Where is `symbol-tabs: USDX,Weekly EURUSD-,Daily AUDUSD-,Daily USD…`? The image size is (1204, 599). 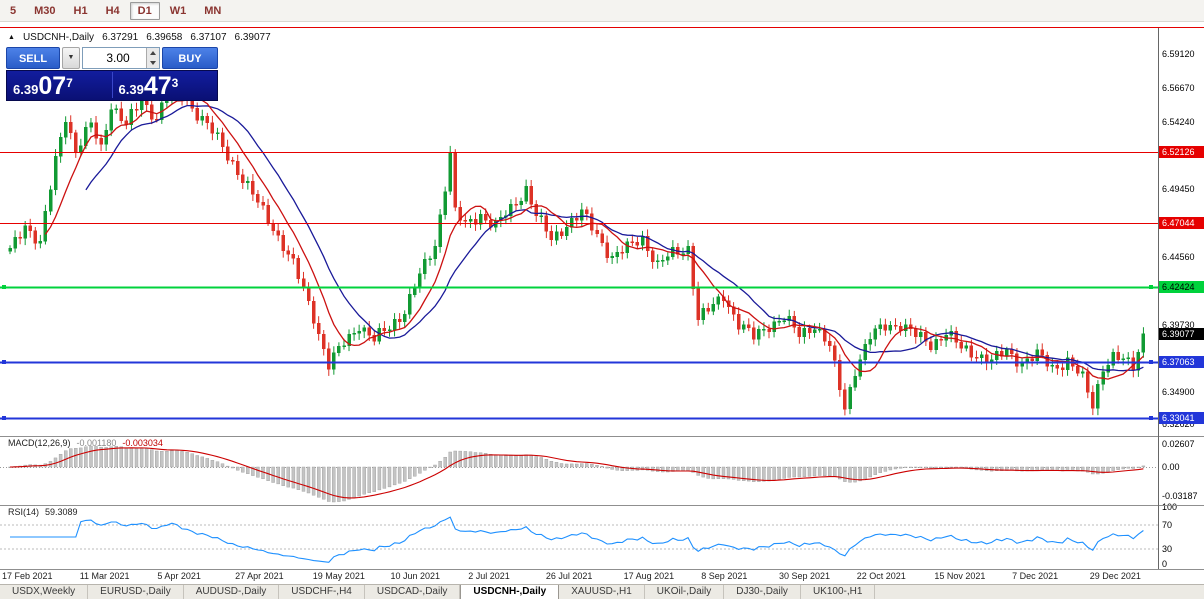
symbol-tabs: USDX,Weekly EURUSD-,Daily AUDUSD-,Daily USD… is located at coordinates (602, 591).